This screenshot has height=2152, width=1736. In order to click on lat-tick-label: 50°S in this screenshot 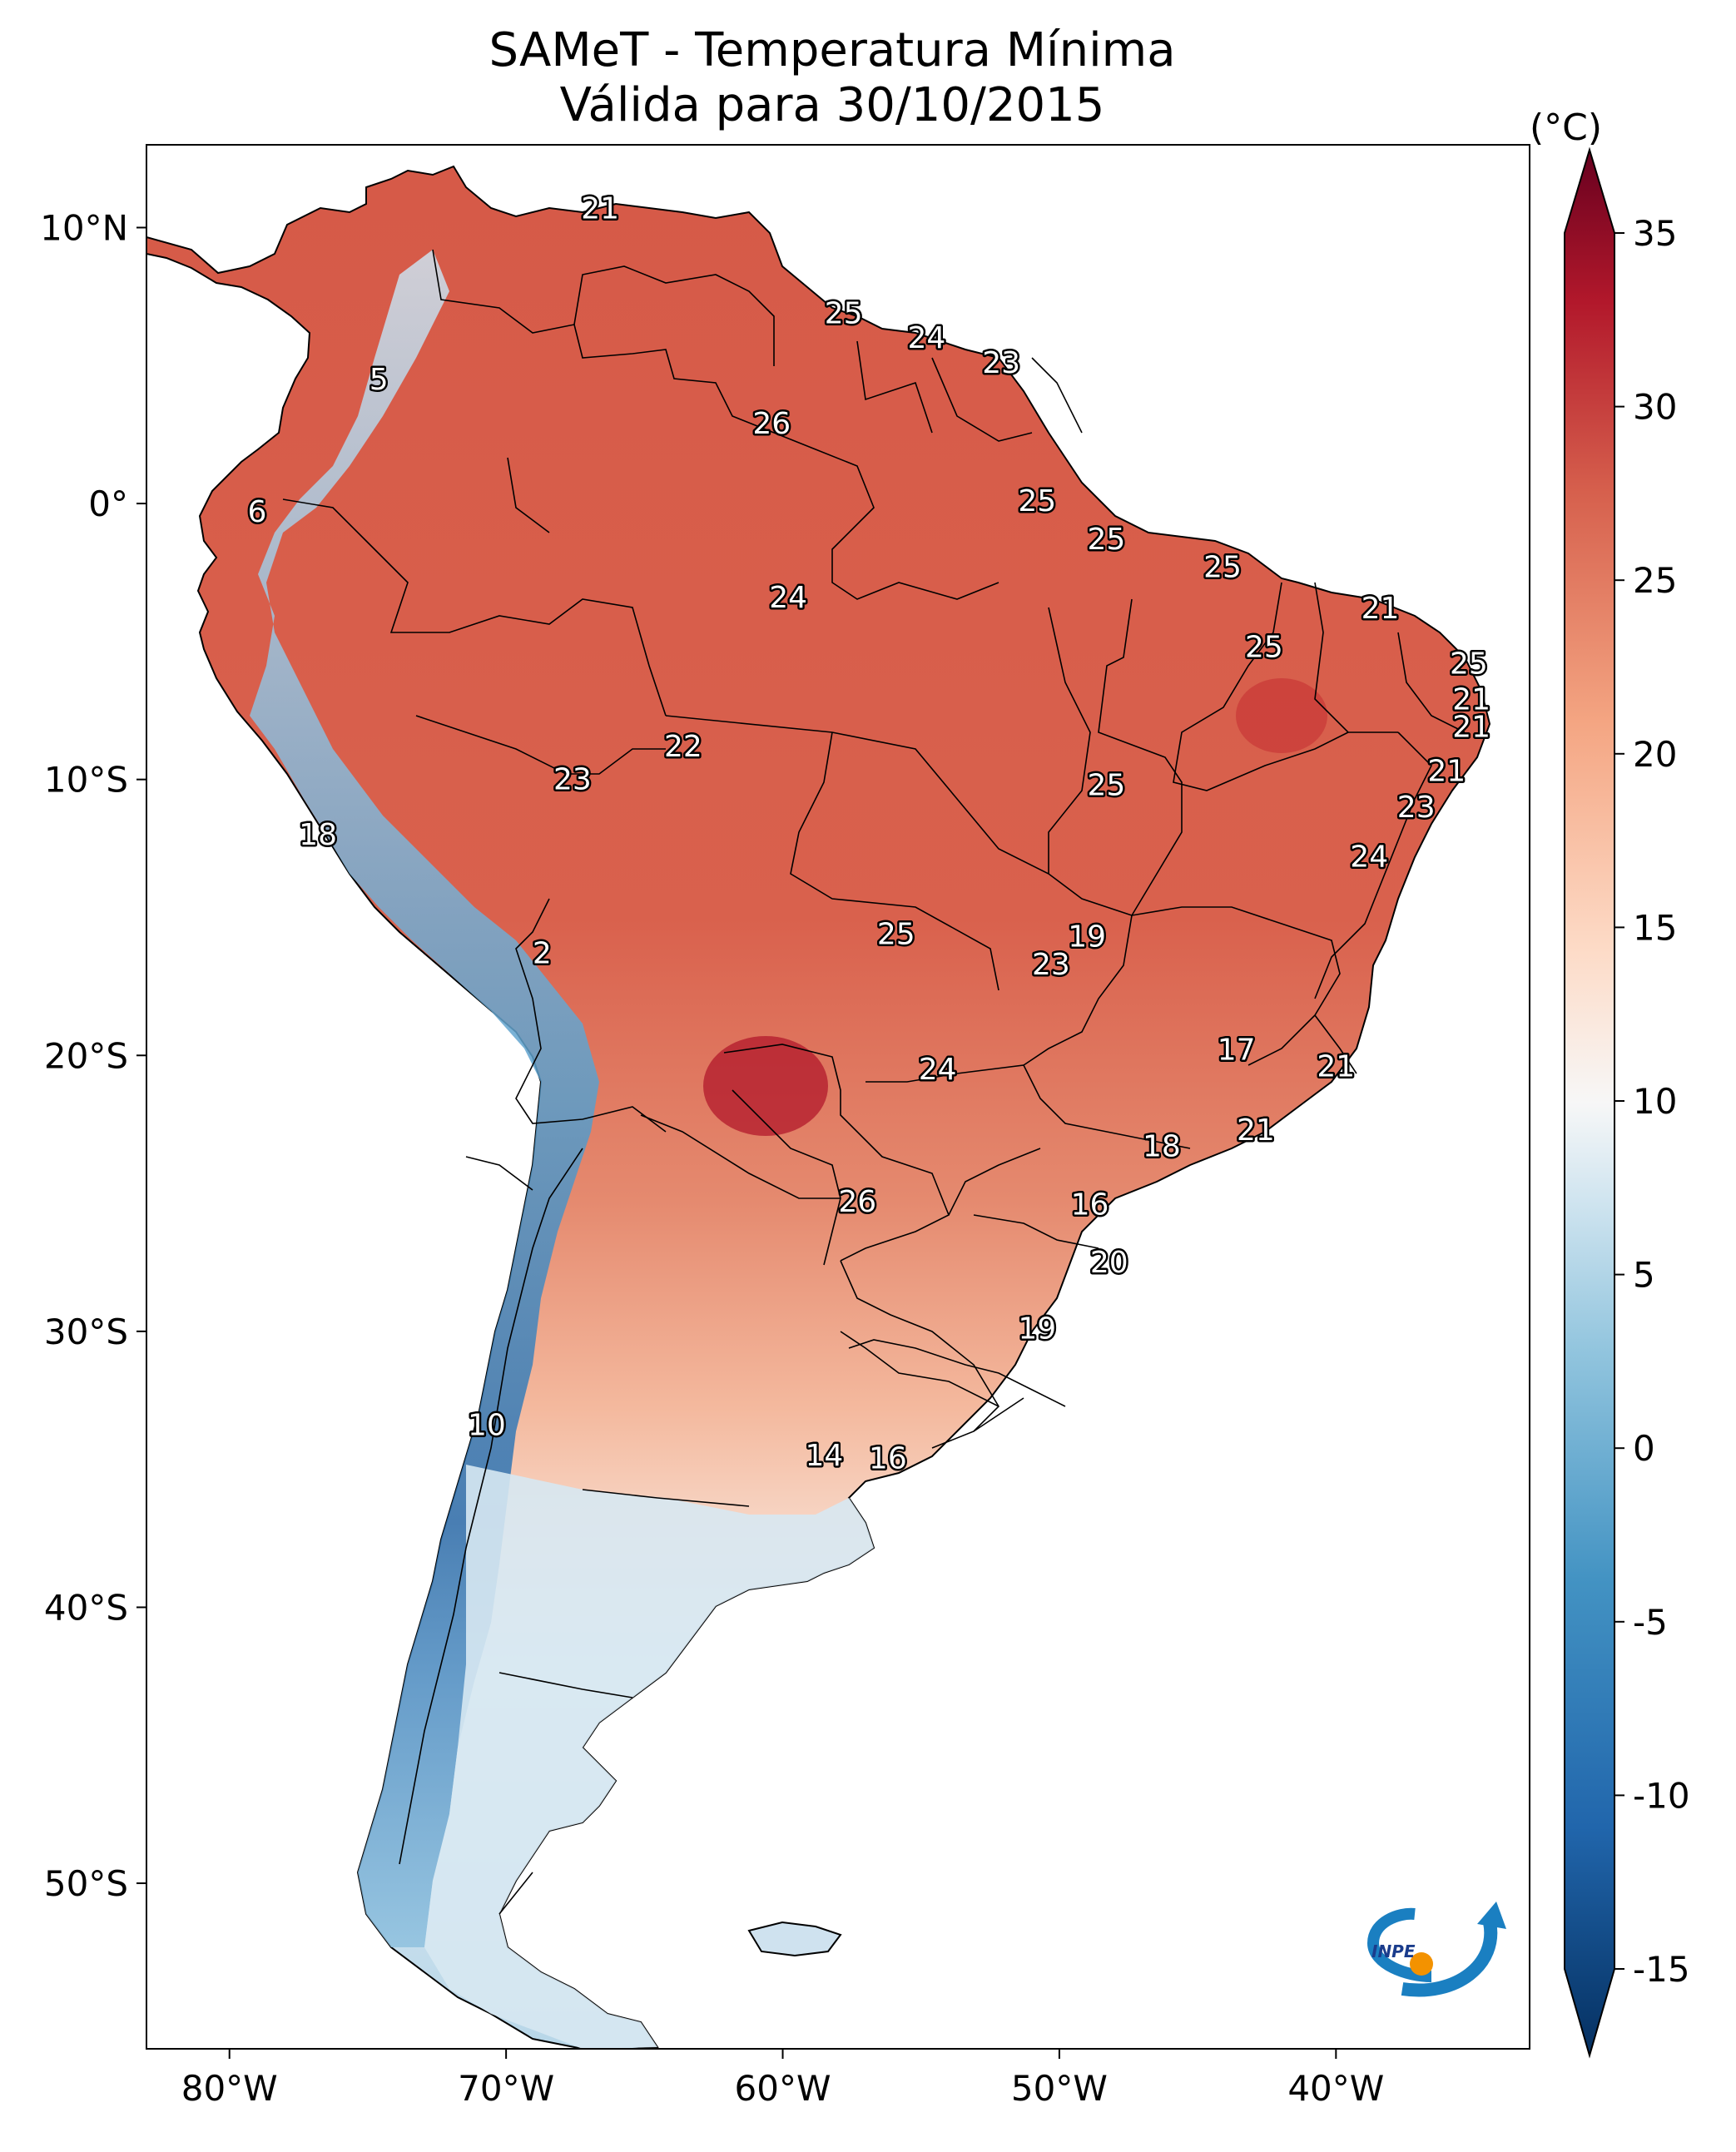, I will do `click(86, 1883)`.